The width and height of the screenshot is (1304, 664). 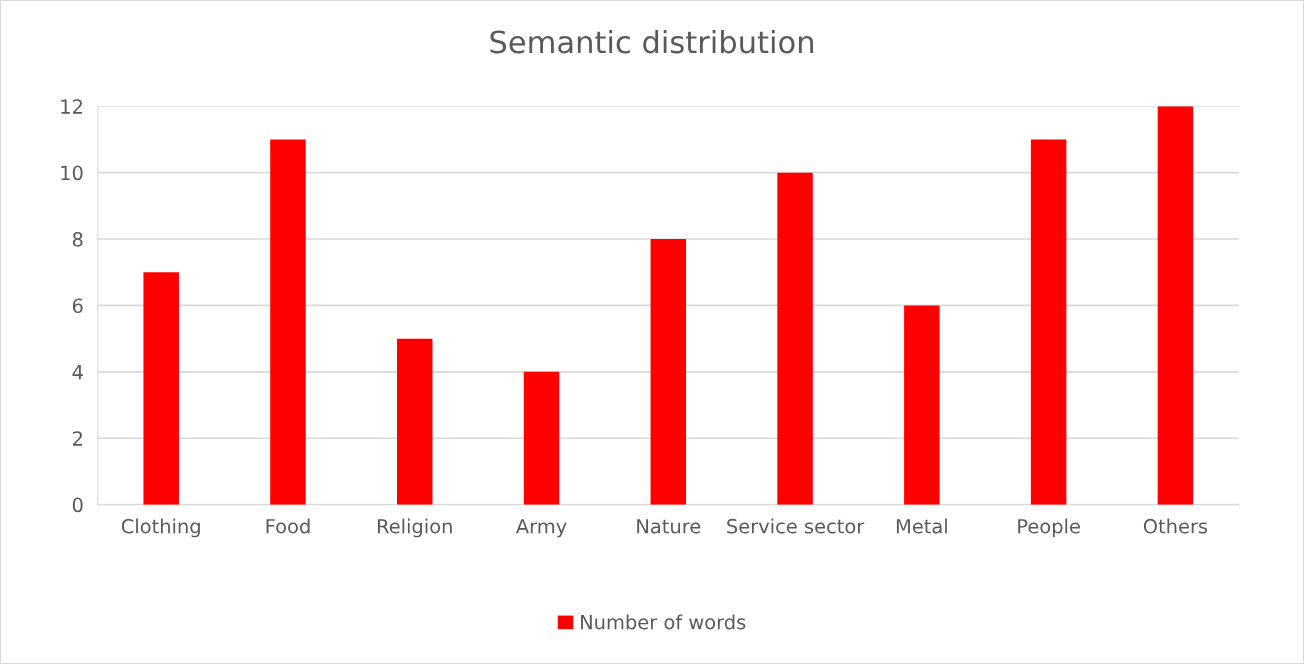 What do you see at coordinates (77, 505) in the screenshot?
I see `y-tick-label: 0` at bounding box center [77, 505].